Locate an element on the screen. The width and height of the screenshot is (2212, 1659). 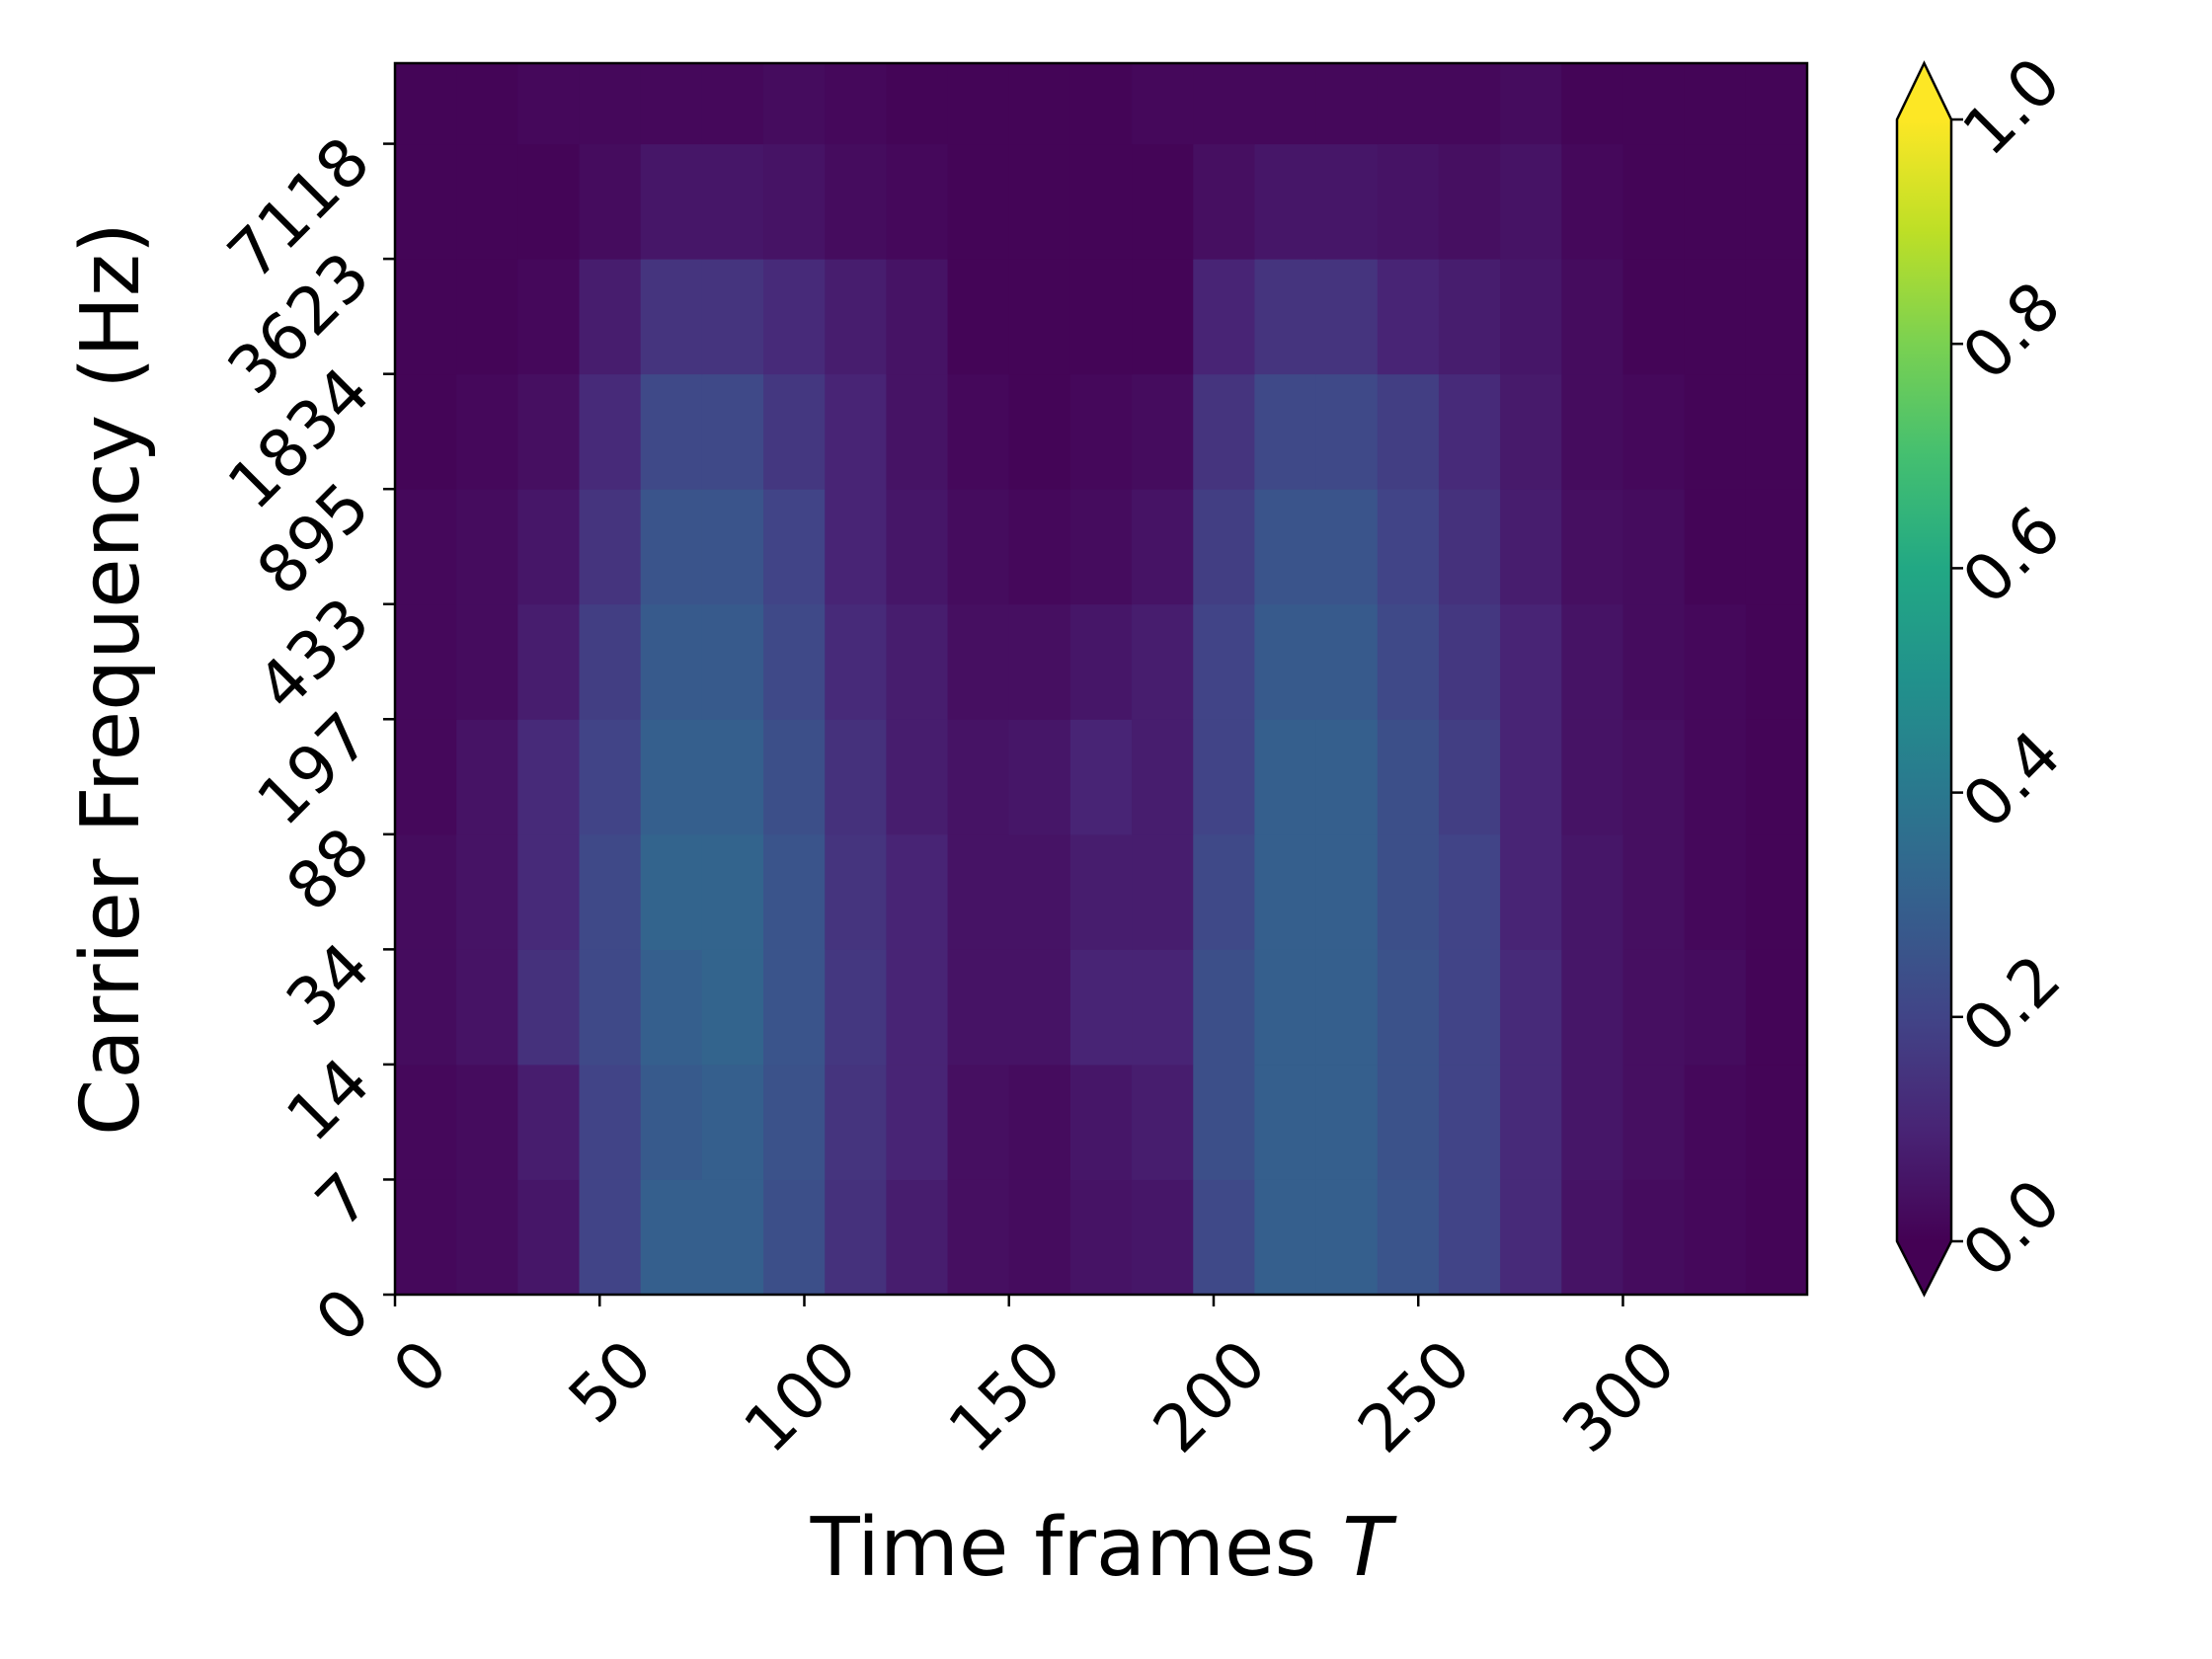
colorbar-extend-max is located at coordinates (1924, 91).